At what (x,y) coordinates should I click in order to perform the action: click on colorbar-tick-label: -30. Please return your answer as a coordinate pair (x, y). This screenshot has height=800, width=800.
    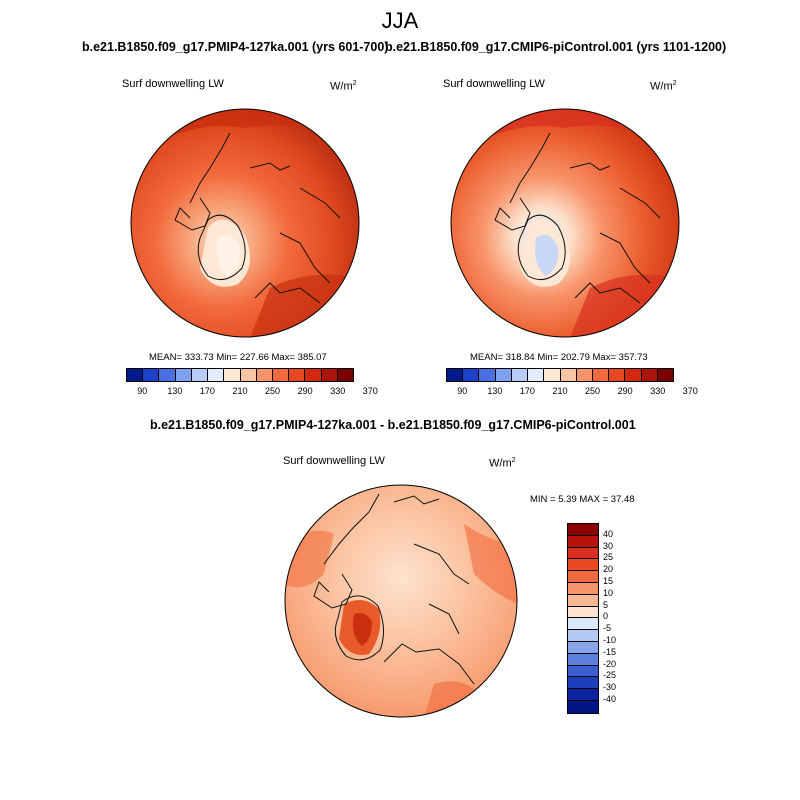
    Looking at the image, I should click on (610, 687).